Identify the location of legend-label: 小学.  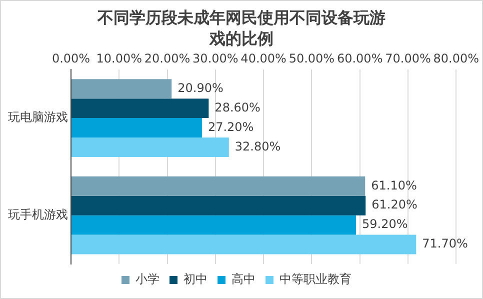
(148, 279).